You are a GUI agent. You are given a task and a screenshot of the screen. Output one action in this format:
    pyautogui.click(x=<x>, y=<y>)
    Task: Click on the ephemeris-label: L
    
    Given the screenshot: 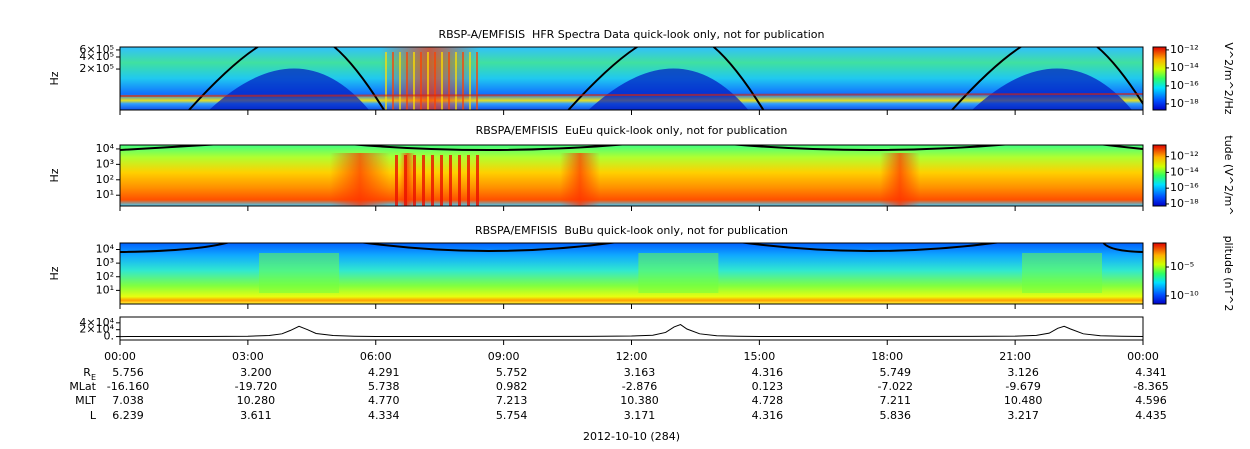 What is the action you would take?
    pyautogui.click(x=93, y=415)
    